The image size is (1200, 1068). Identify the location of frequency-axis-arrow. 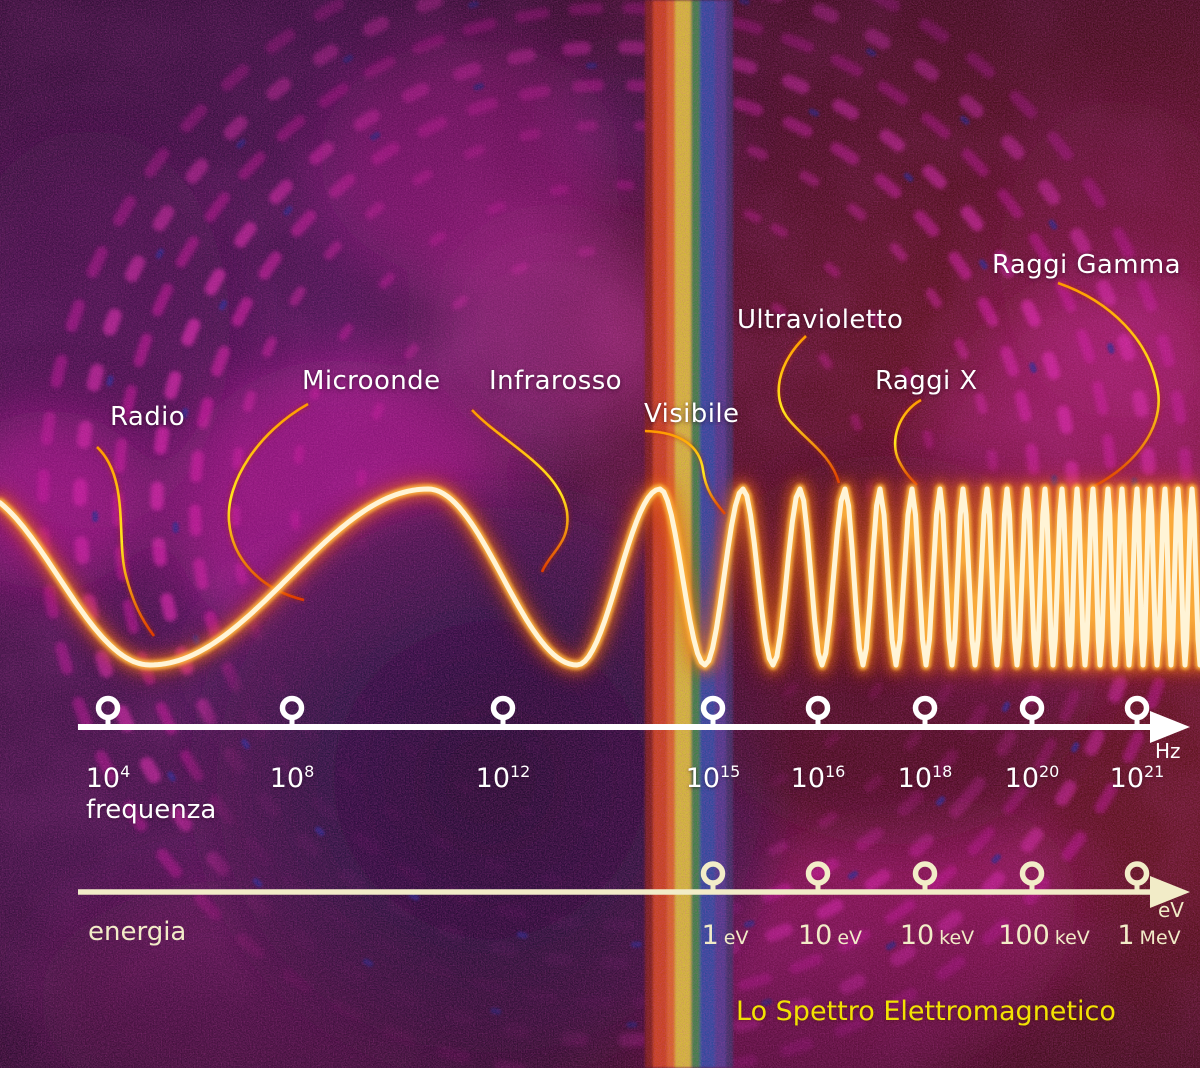
(1170, 727).